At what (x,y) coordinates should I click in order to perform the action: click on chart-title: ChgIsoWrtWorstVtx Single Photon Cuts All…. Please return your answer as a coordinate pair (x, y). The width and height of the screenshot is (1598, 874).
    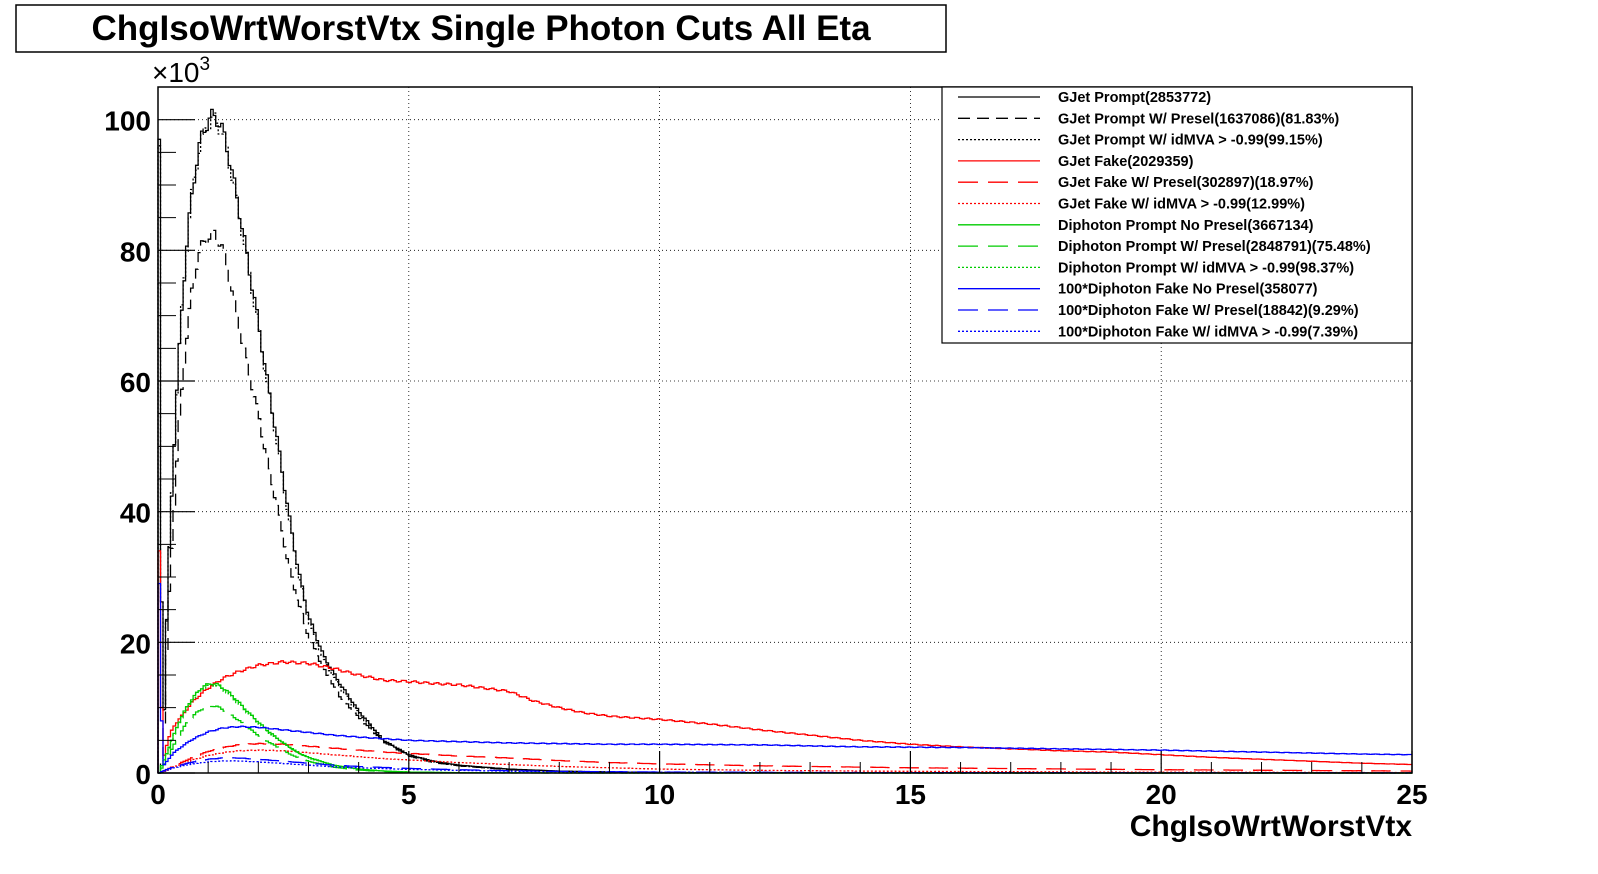
    Looking at the image, I should click on (481, 28).